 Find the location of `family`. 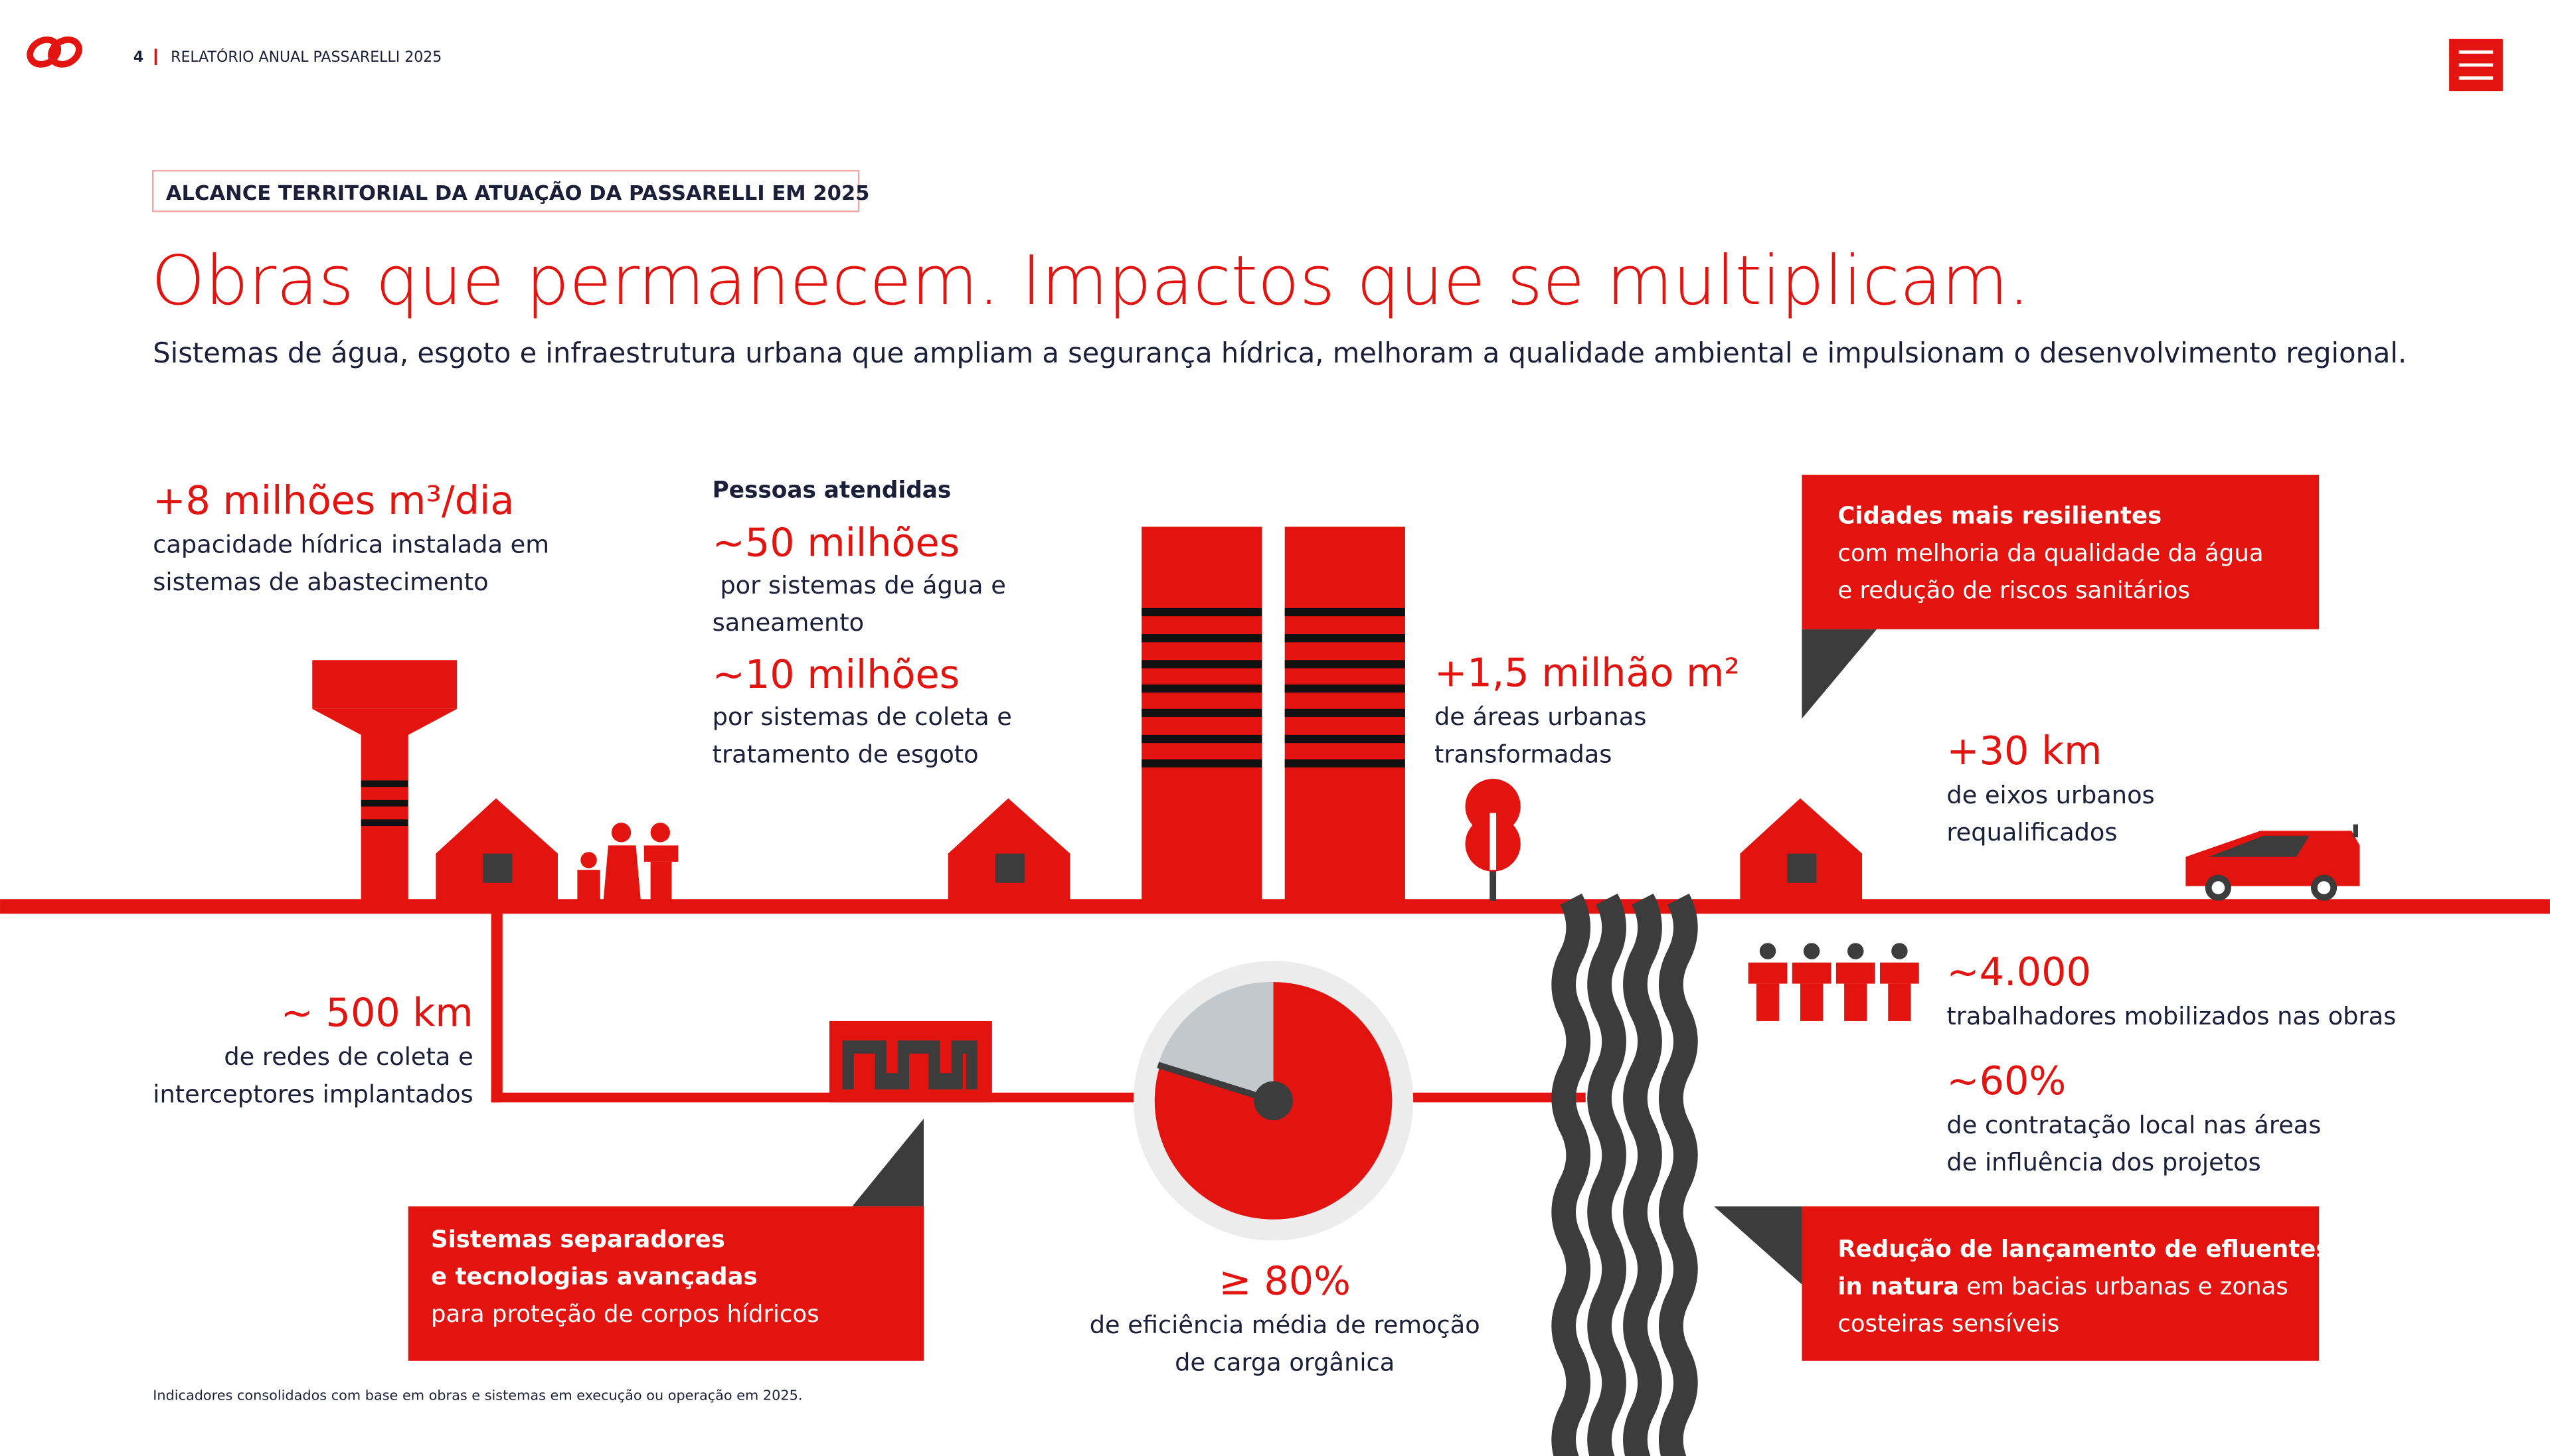

family is located at coordinates (628, 862).